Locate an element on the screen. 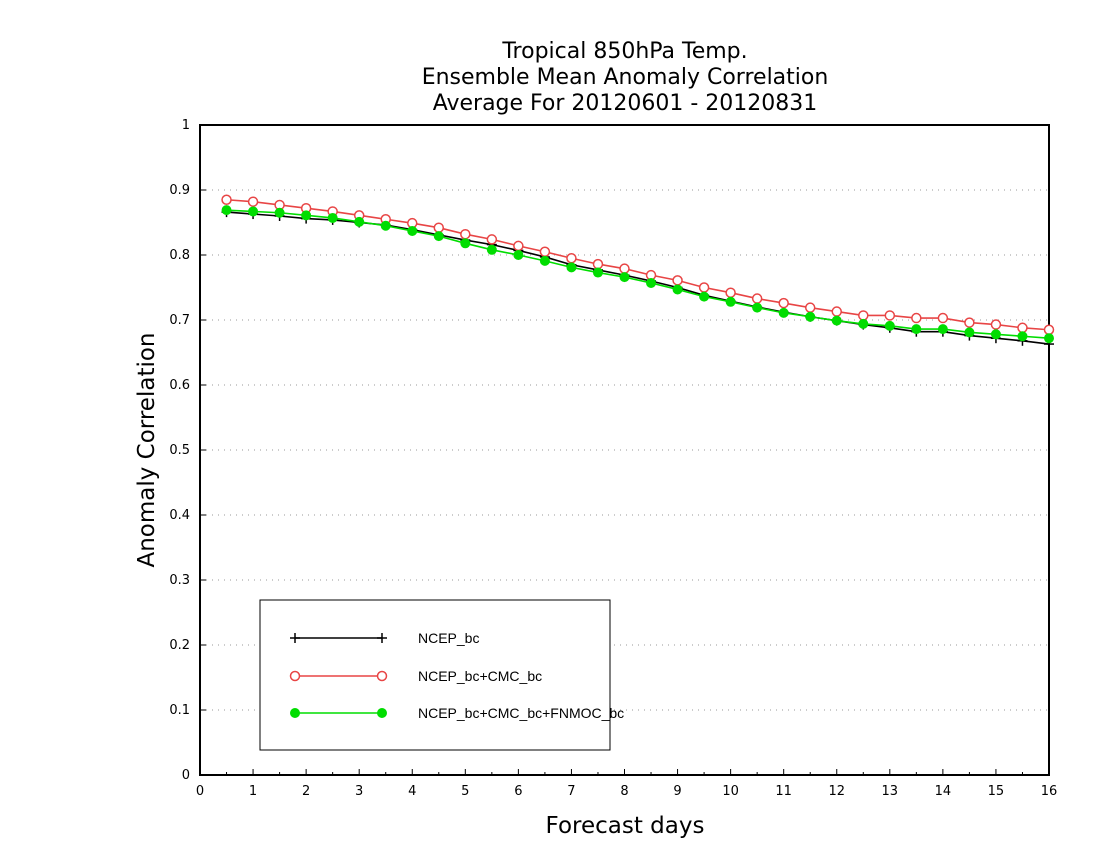  x-axis-ticks: 0 1 2 3 4 5 6 7 8 9 10 11 12 13 14 15 16 is located at coordinates (626, 784).